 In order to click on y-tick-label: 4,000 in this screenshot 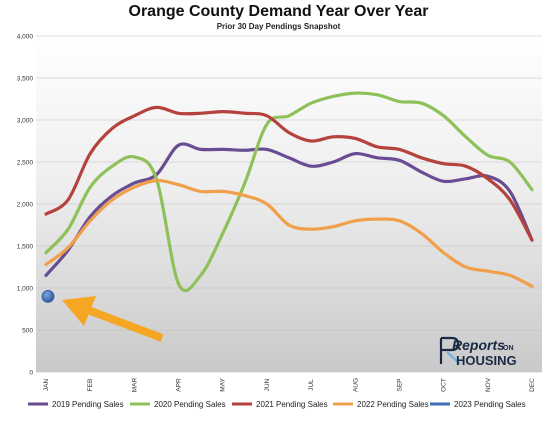, I will do `click(25, 36)`.